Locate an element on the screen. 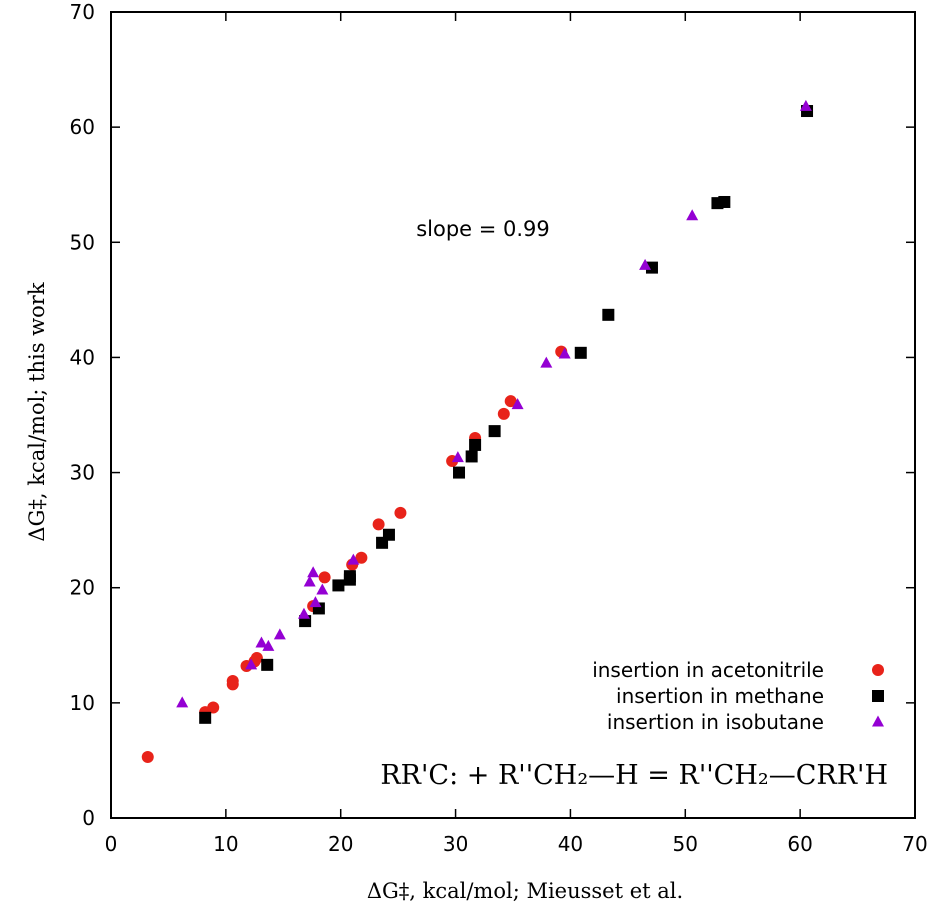 The height and width of the screenshot is (906, 935). x-tick-label: 40 is located at coordinates (570, 844).